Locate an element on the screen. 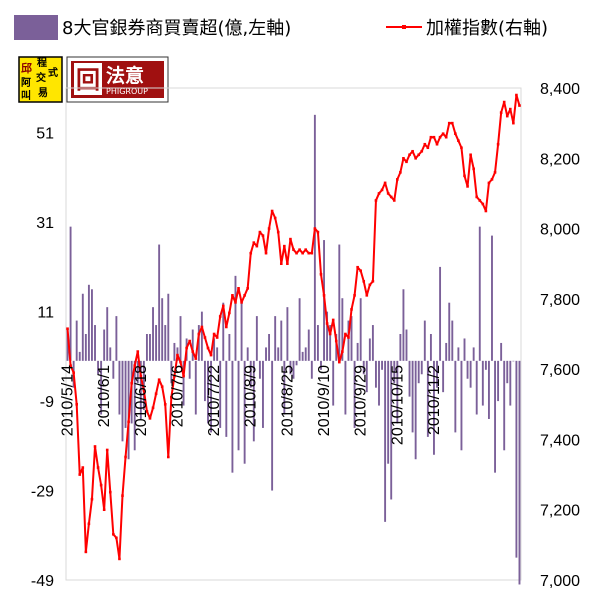 The width and height of the screenshot is (609, 609). logo-char: 叫 is located at coordinates (26, 95).